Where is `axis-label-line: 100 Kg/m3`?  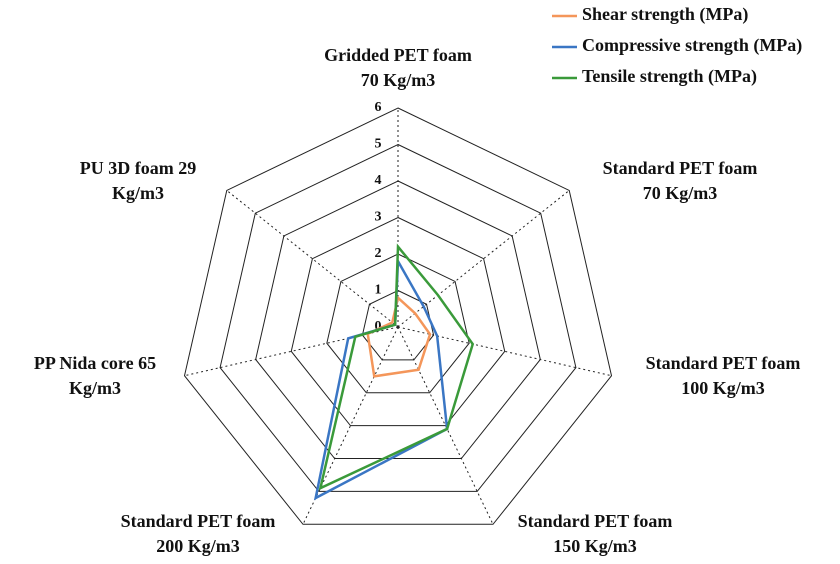
axis-label-line: 100 Kg/m3 is located at coordinates (723, 388).